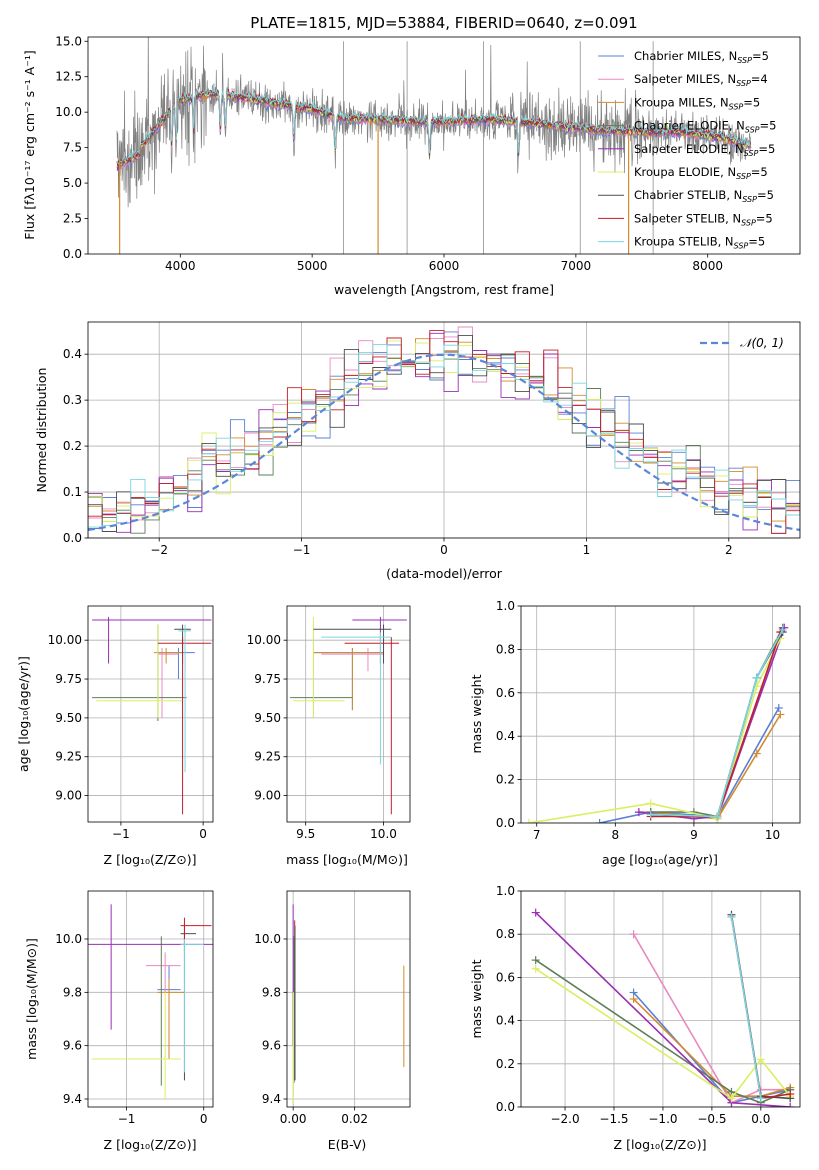 The width and height of the screenshot is (819, 1170). What do you see at coordinates (29, 144) in the screenshot?
I see `y-axis-label: Flux [fλ10⁻¹⁷ erg cm⁻² s⁻¹ A⁻¹]` at bounding box center [29, 144].